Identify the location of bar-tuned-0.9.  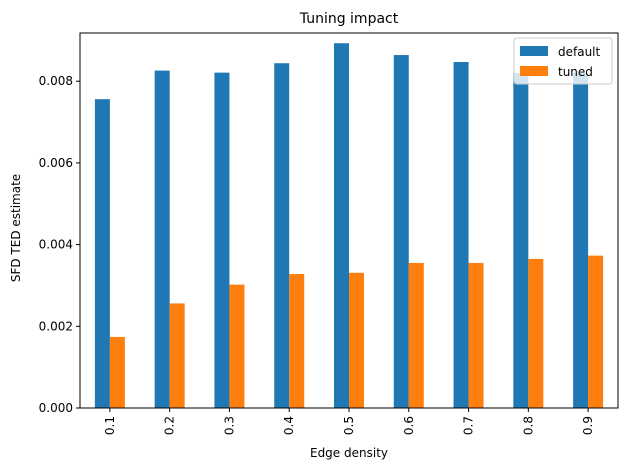
(596, 331).